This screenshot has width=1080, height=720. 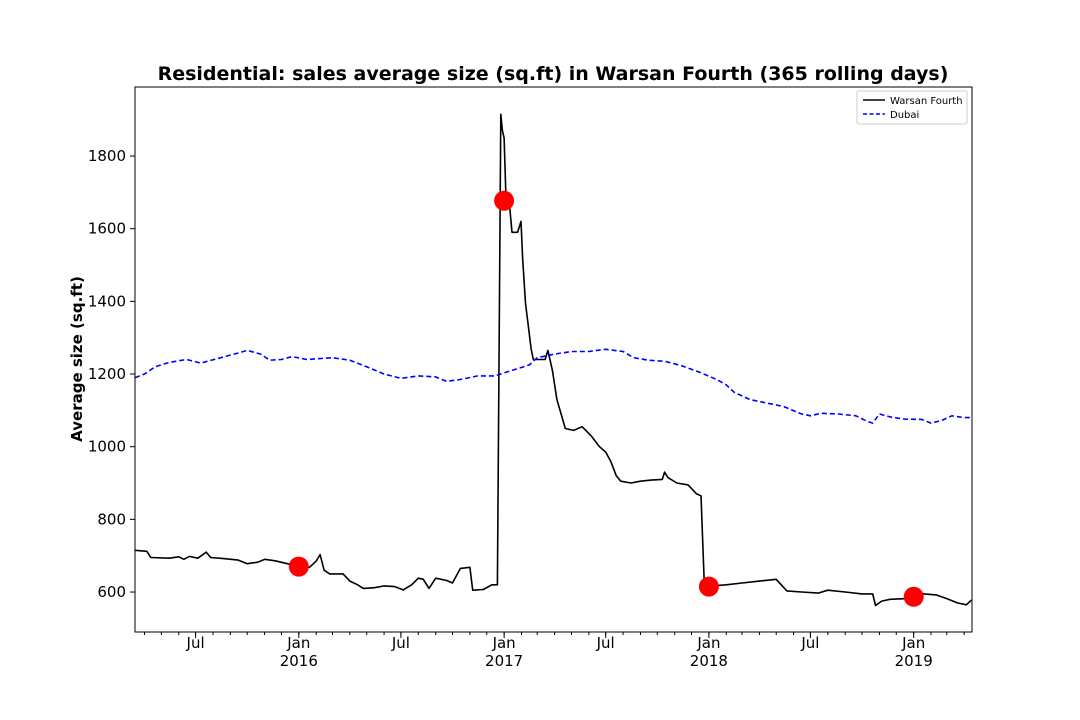 I want to click on x-tick-year-label: 2017, so click(x=504, y=661).